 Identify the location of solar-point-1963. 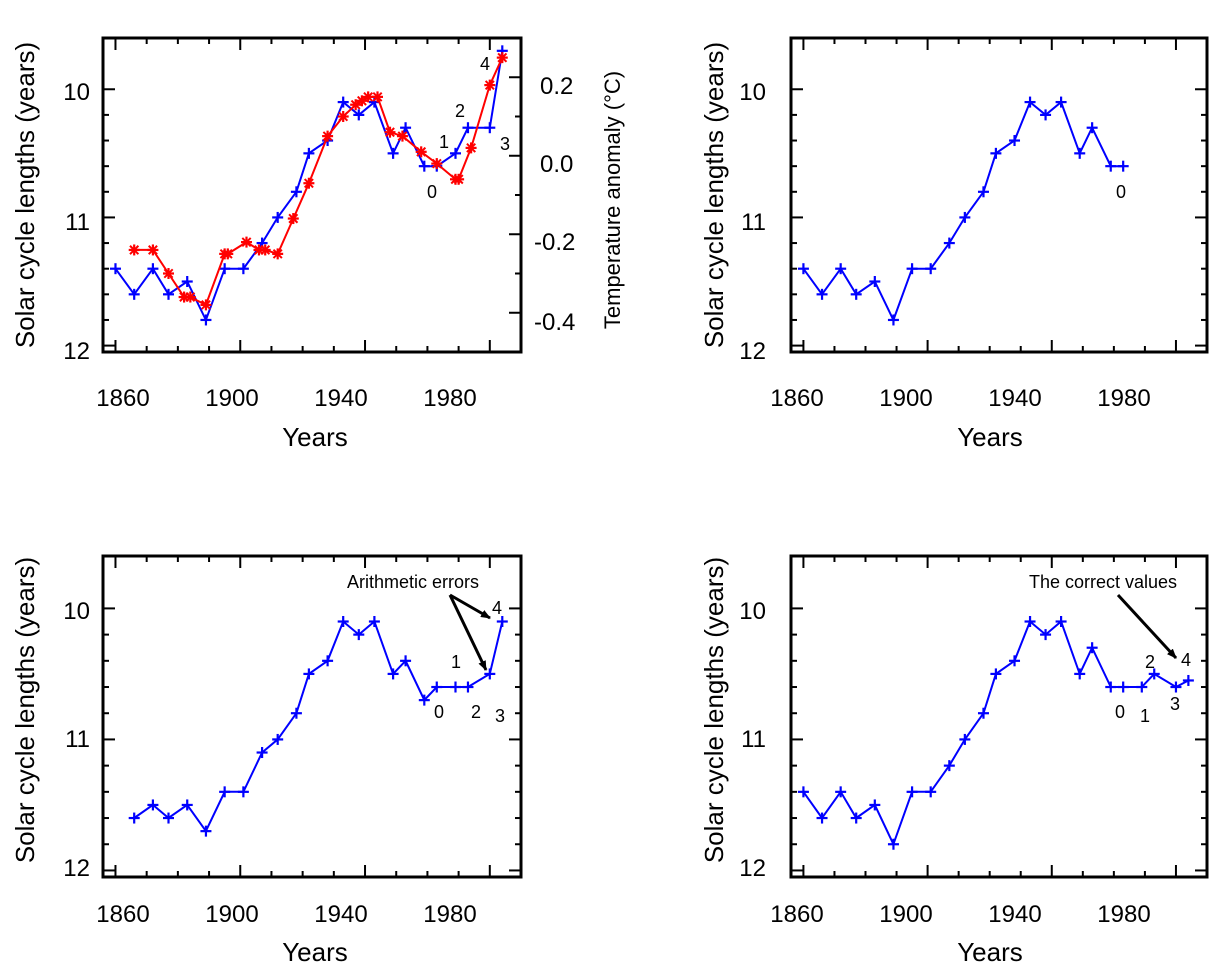
(1123, 166).